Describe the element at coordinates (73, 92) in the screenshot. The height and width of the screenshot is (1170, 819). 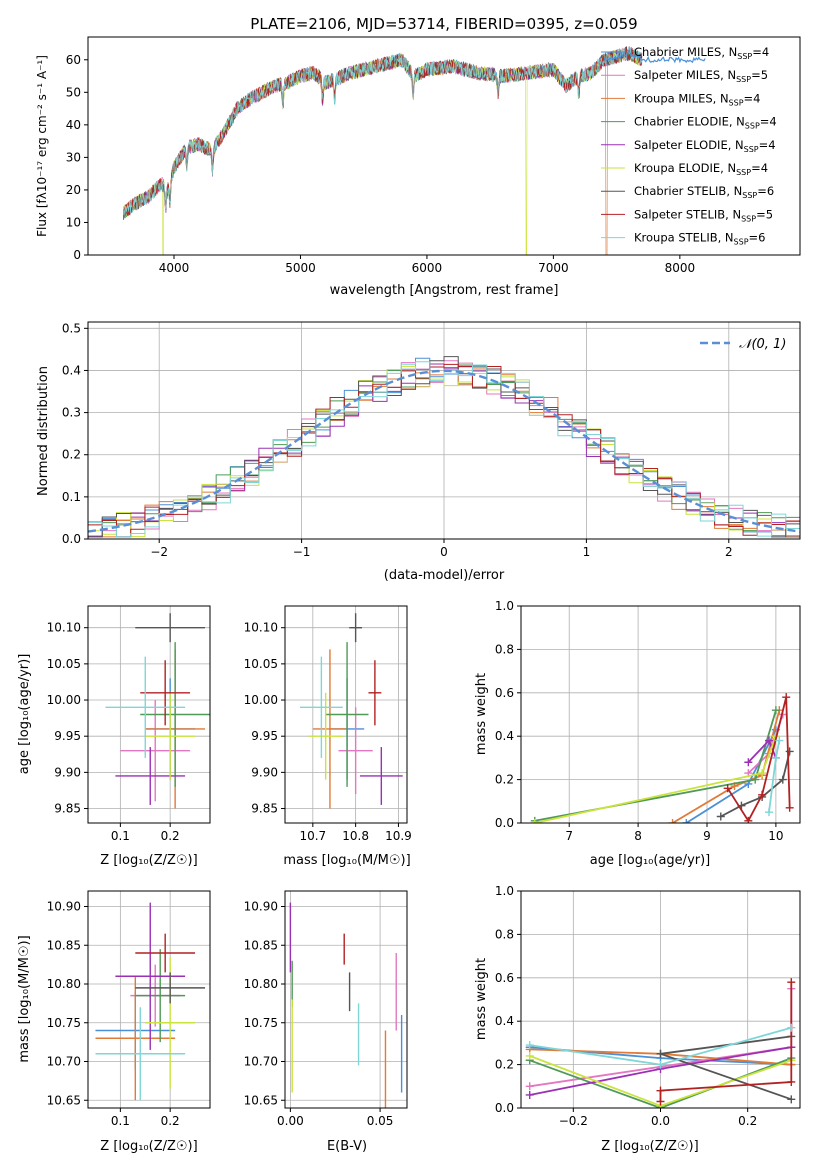
I see `spectrum-ytick-label: 50` at that location.